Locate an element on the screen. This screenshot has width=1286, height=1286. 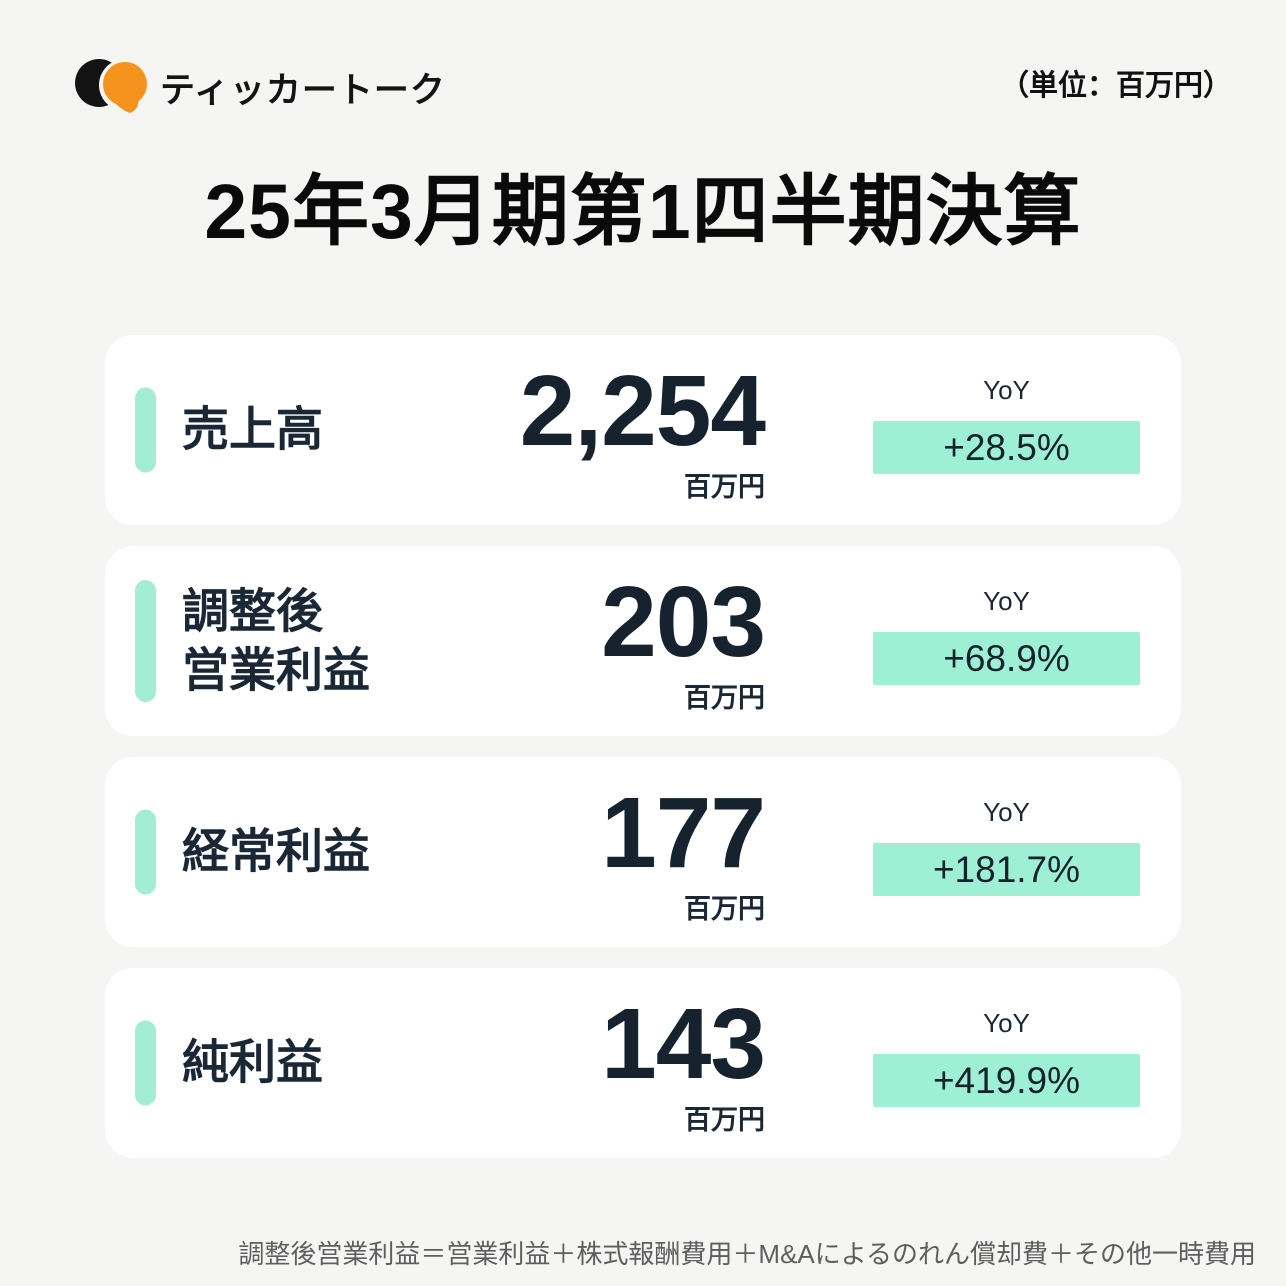
metric-value-block: 2,254 百万円 is located at coordinates (615, 429).